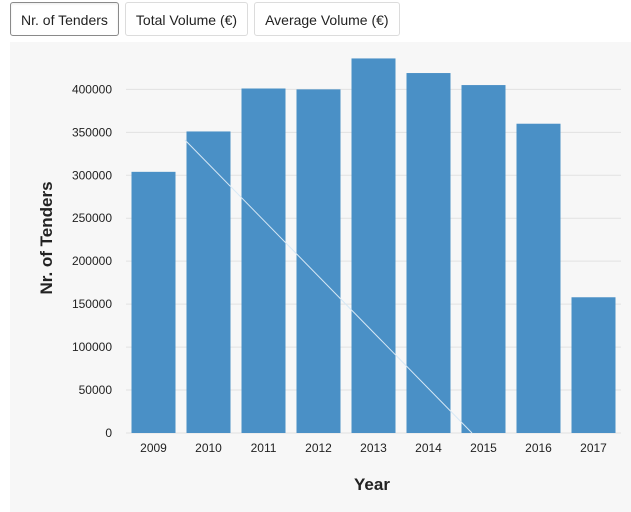  I want to click on x-tick-label: 2017, so click(593, 448).